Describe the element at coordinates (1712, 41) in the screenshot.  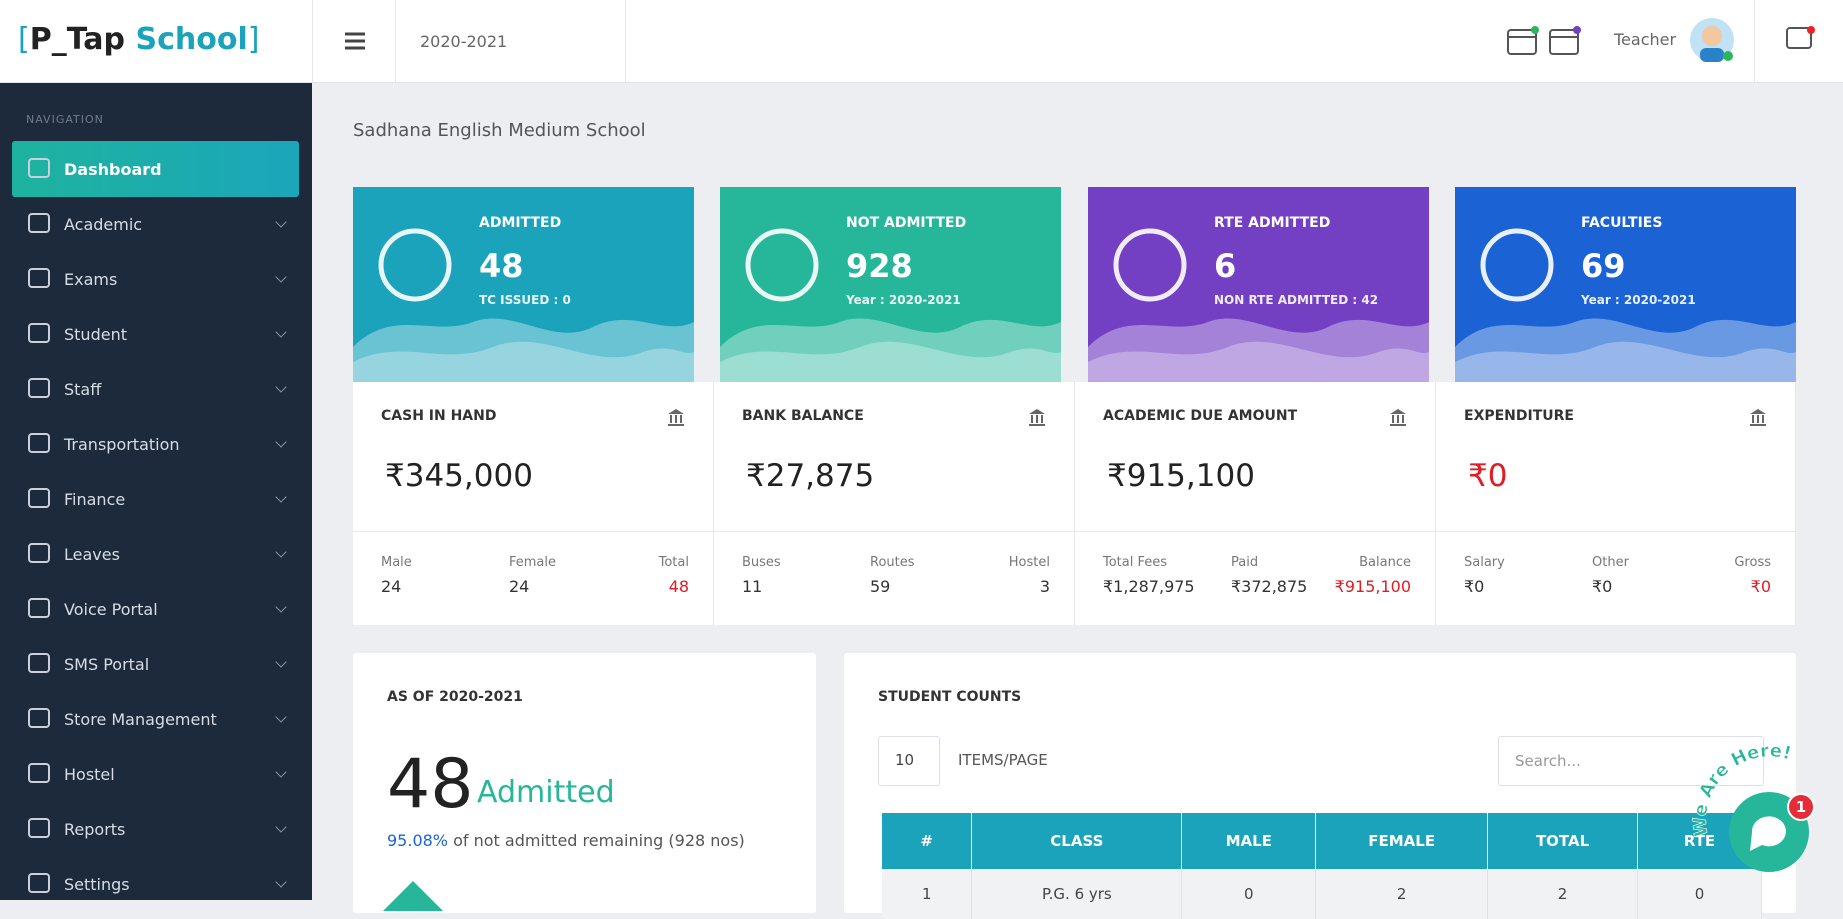
I see `avatar` at that location.